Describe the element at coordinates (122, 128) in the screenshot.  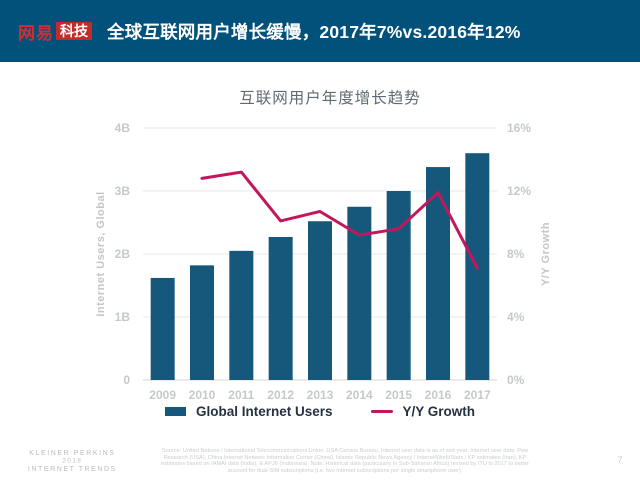
I see `left-axis-tick: 4B` at that location.